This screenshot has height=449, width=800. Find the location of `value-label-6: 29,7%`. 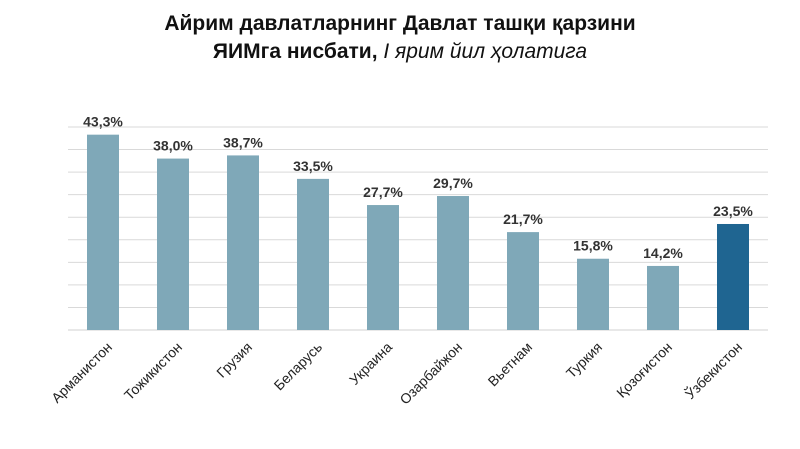

value-label-6: 29,7% is located at coordinates (453, 183).